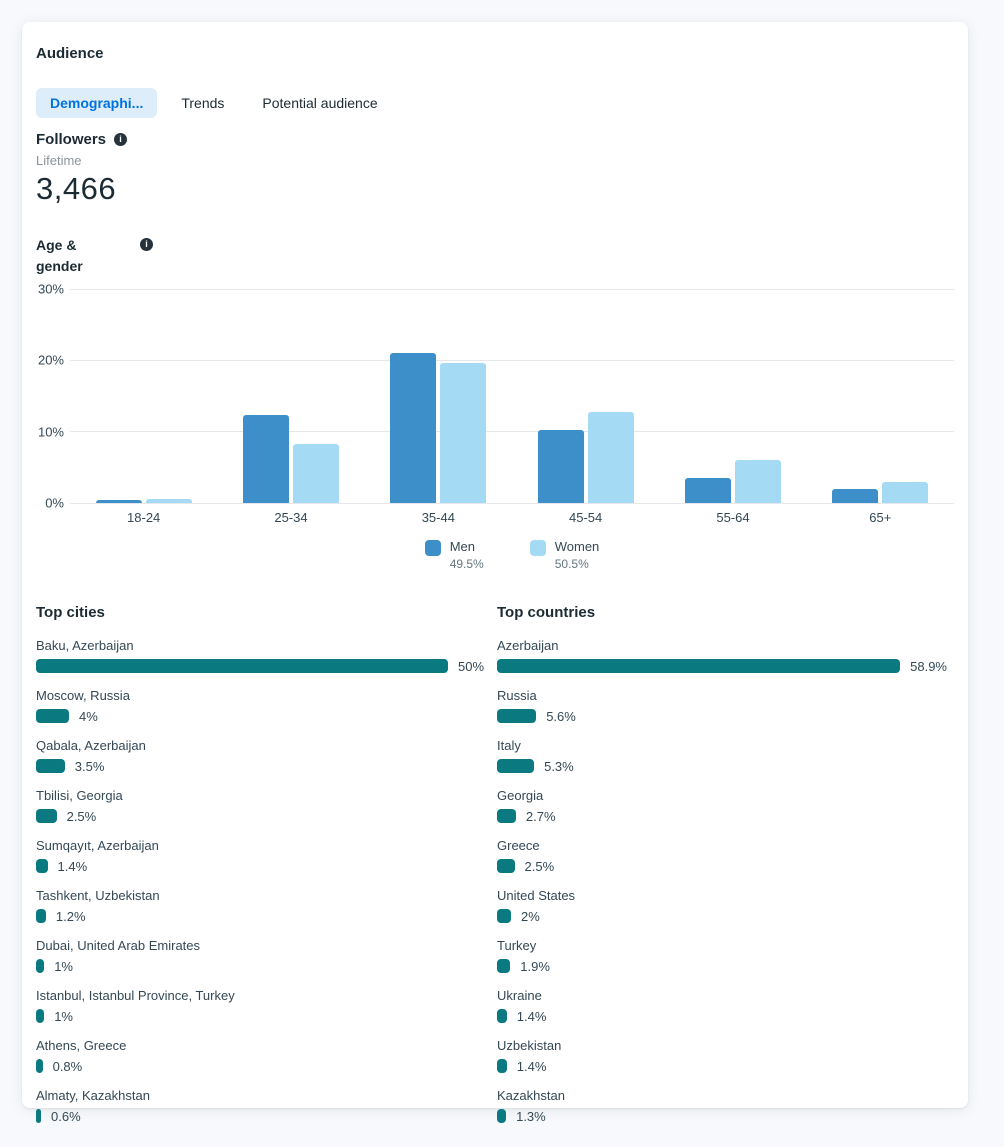 This screenshot has height=1147, width=1004. Describe the element at coordinates (261, 906) in the screenshot. I see `city-row: Tashkent, Uzbekistan 1.2%` at that location.